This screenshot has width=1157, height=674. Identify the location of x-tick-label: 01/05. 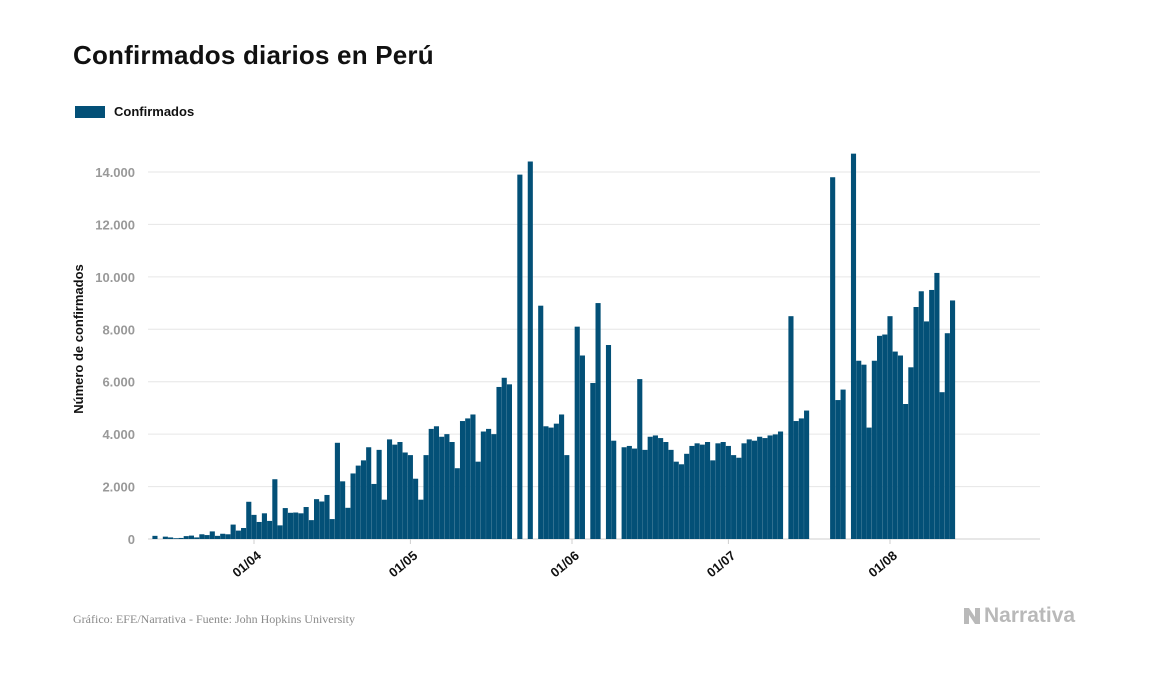
(403, 564).